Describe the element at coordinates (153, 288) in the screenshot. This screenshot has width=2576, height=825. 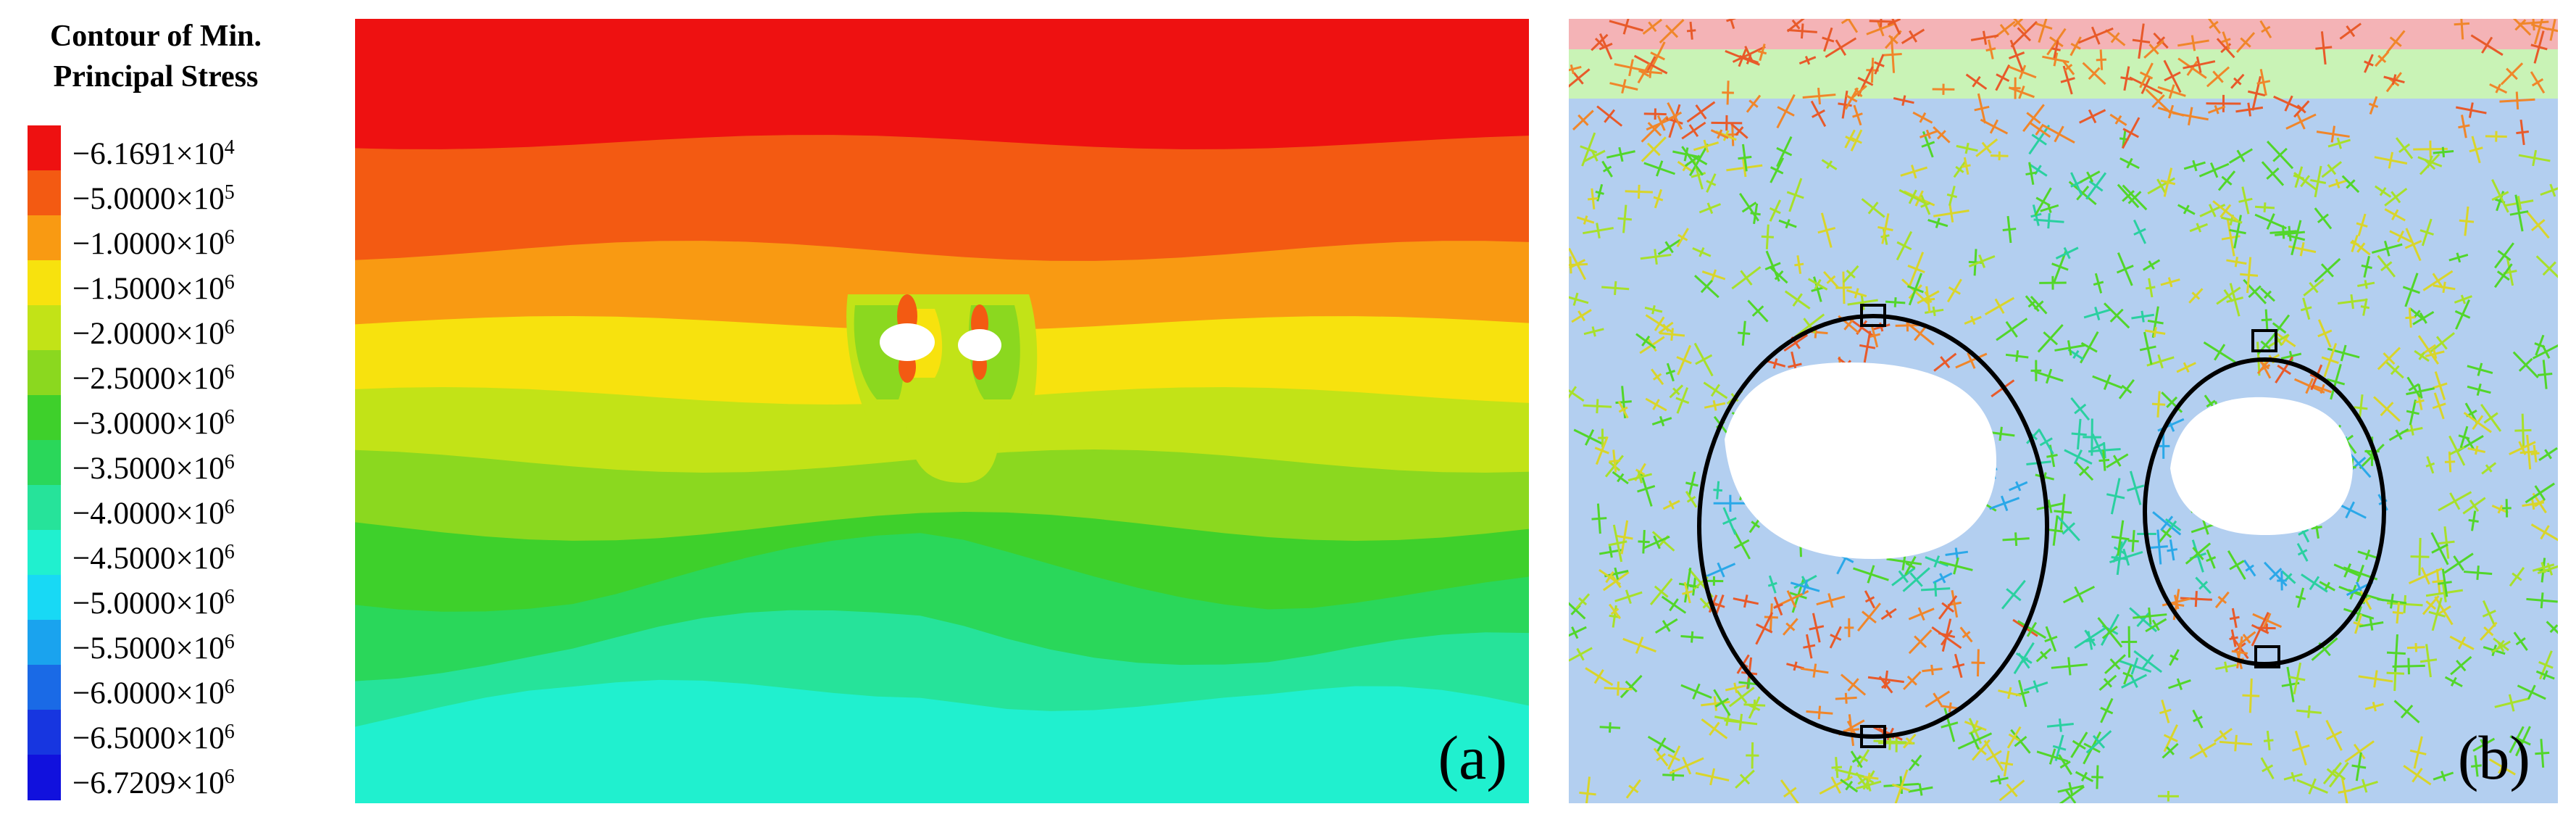
I see `legend-label: −1.5000×10⁶` at that location.